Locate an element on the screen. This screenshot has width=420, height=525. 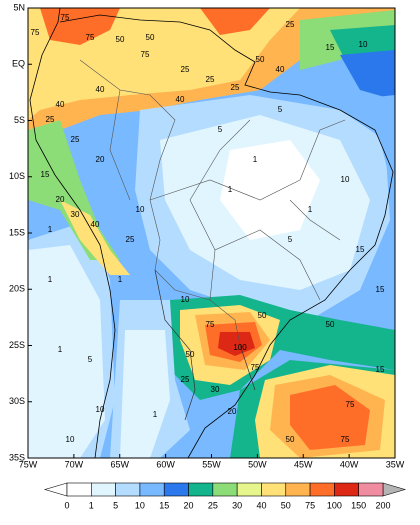
lat-label: 30S is located at coordinates (17, 401).